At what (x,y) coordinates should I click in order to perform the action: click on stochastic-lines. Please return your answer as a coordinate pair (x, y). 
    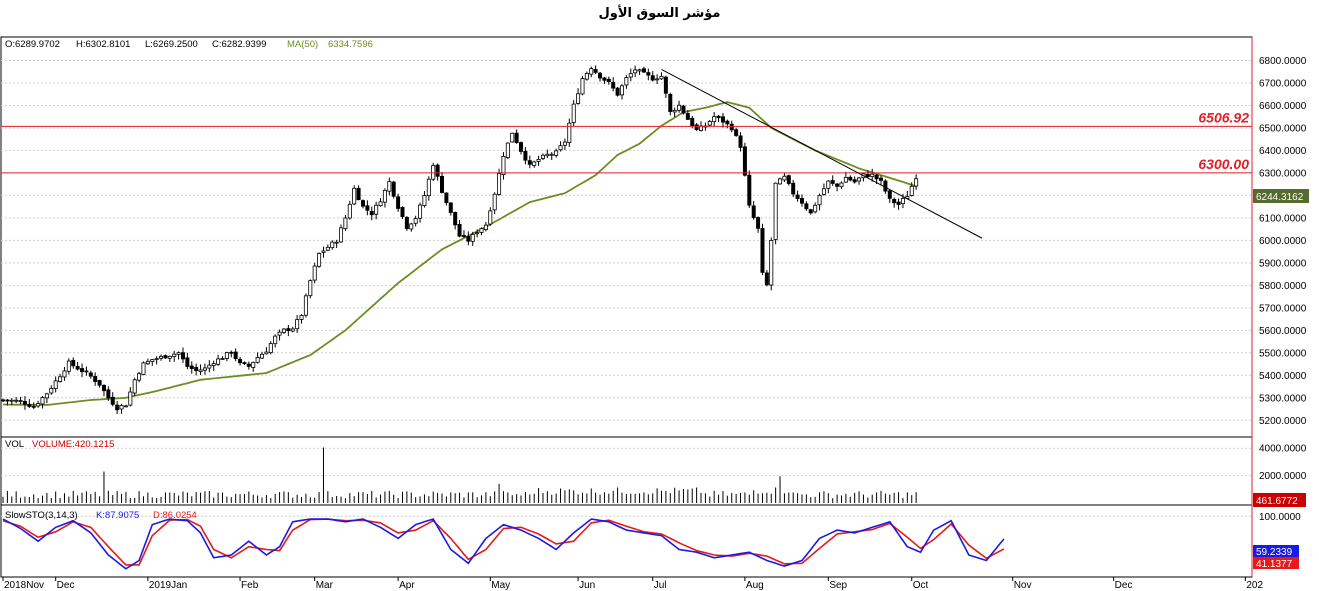
    Looking at the image, I should click on (503, 544).